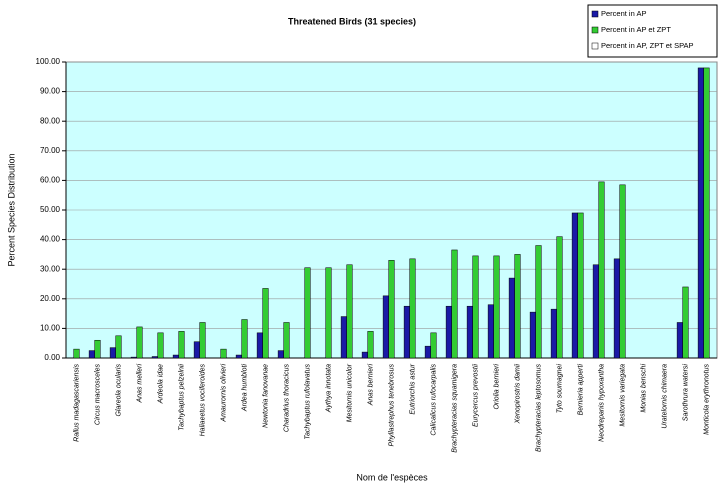 This screenshot has width=719, height=490. Describe the element at coordinates (647, 45) in the screenshot. I see `legend-label: Percent in AP, ZPT et SPAP` at that location.